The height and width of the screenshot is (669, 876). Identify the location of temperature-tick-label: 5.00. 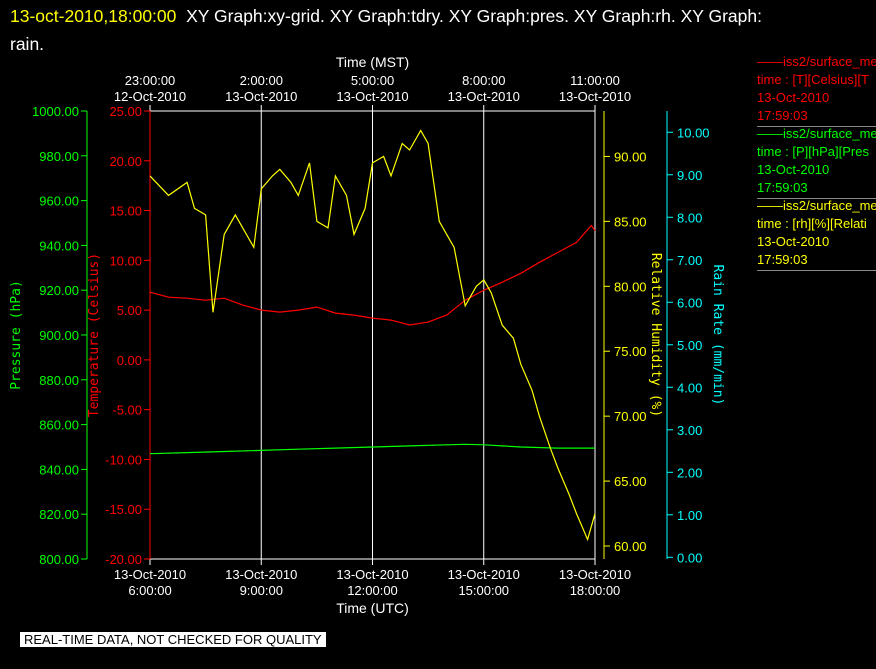
(129, 310).